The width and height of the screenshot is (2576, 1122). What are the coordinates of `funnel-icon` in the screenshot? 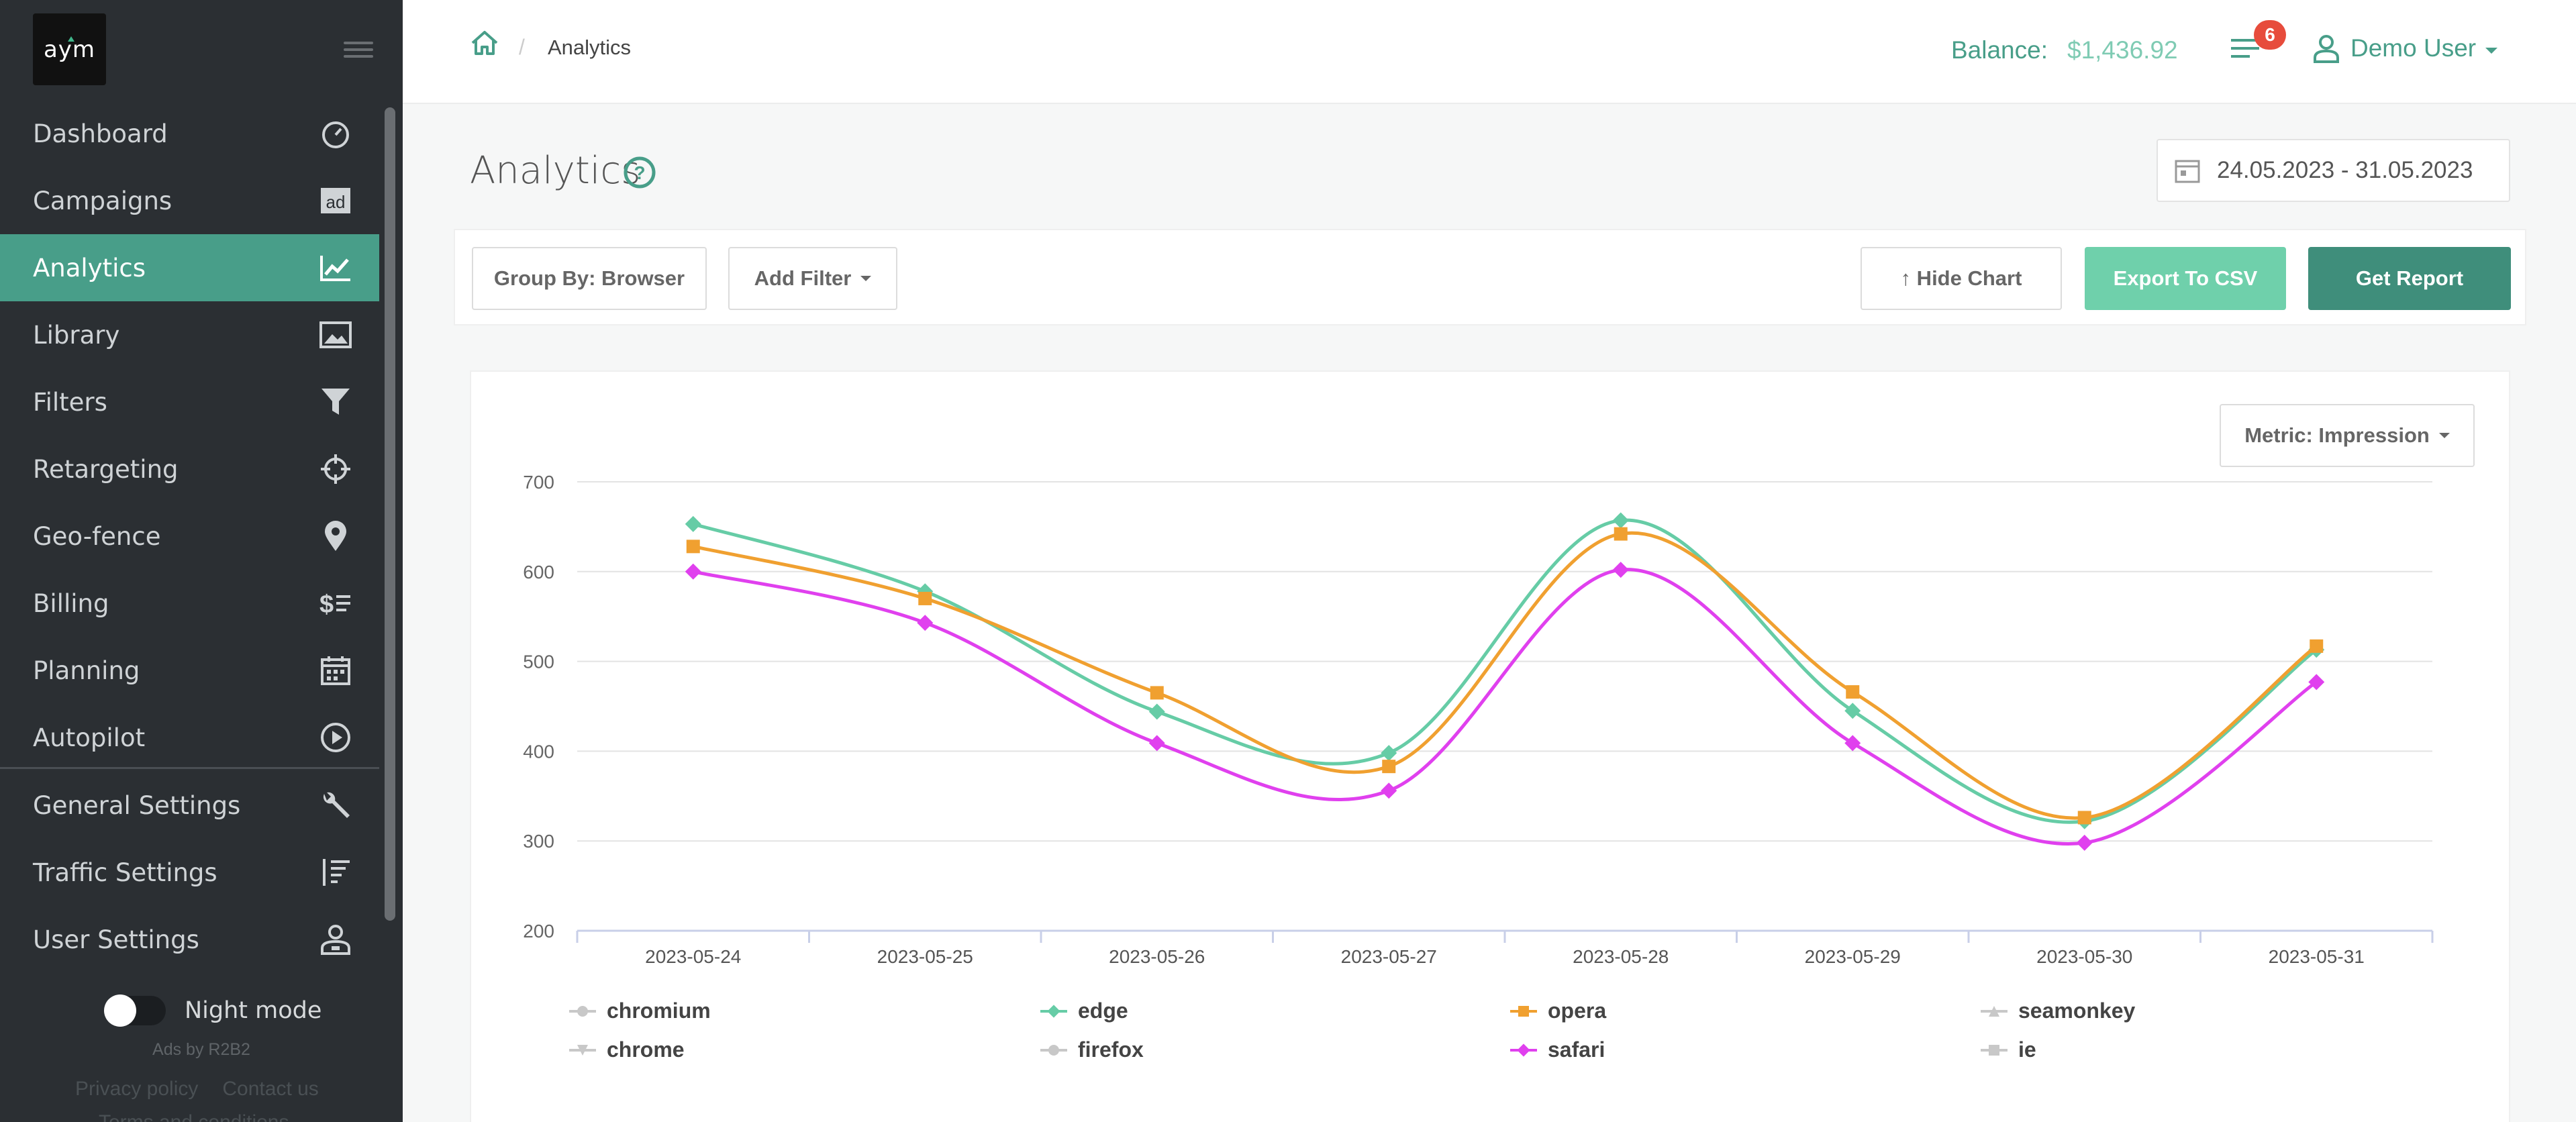 It's located at (335, 402).